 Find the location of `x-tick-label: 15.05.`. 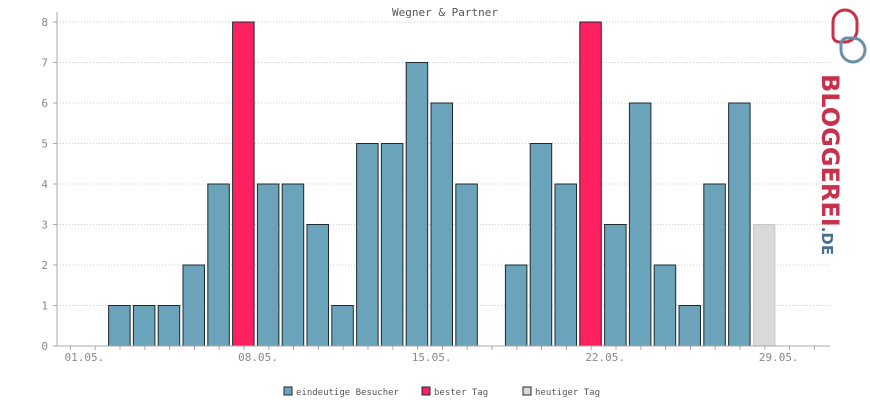

x-tick-label: 15.05. is located at coordinates (432, 357).